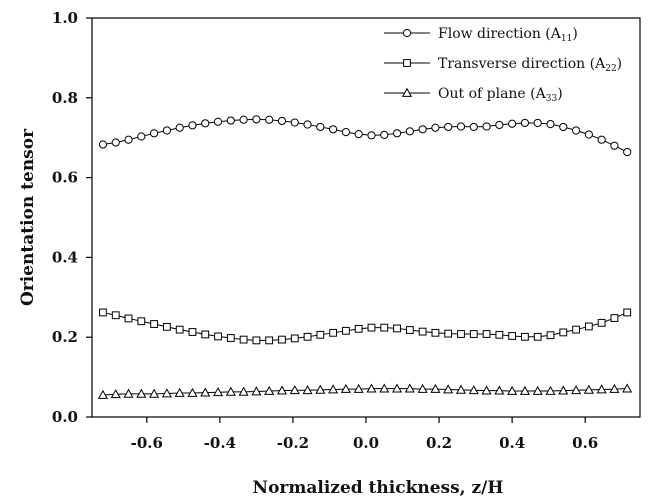  Describe the element at coordinates (366, 443) in the screenshot. I see `x-tick-label: 0.0` at that location.